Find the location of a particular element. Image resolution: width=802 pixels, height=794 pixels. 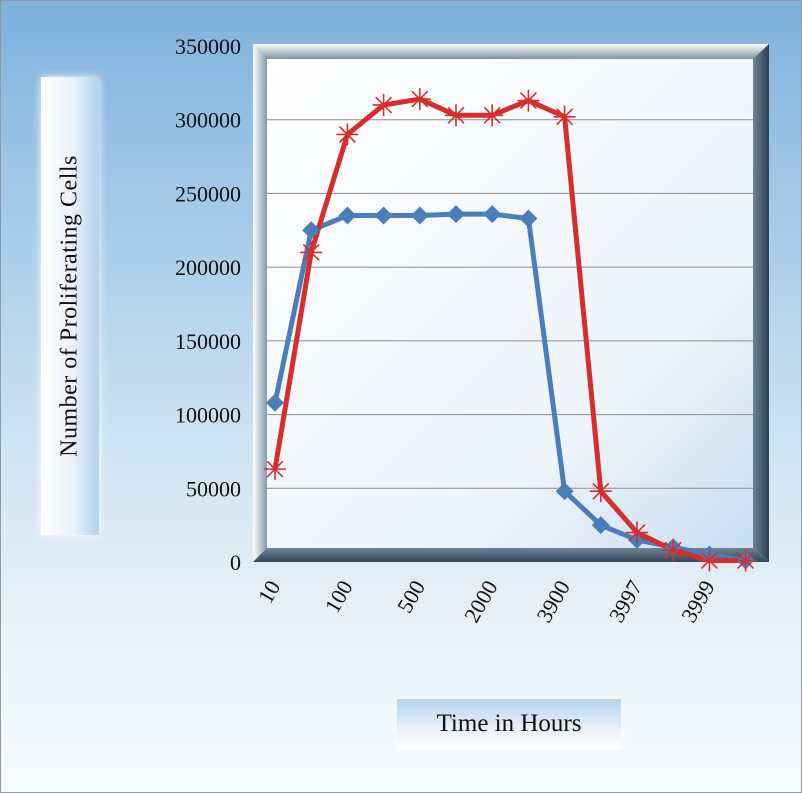

y-tick-label: 0 is located at coordinates (235, 562).